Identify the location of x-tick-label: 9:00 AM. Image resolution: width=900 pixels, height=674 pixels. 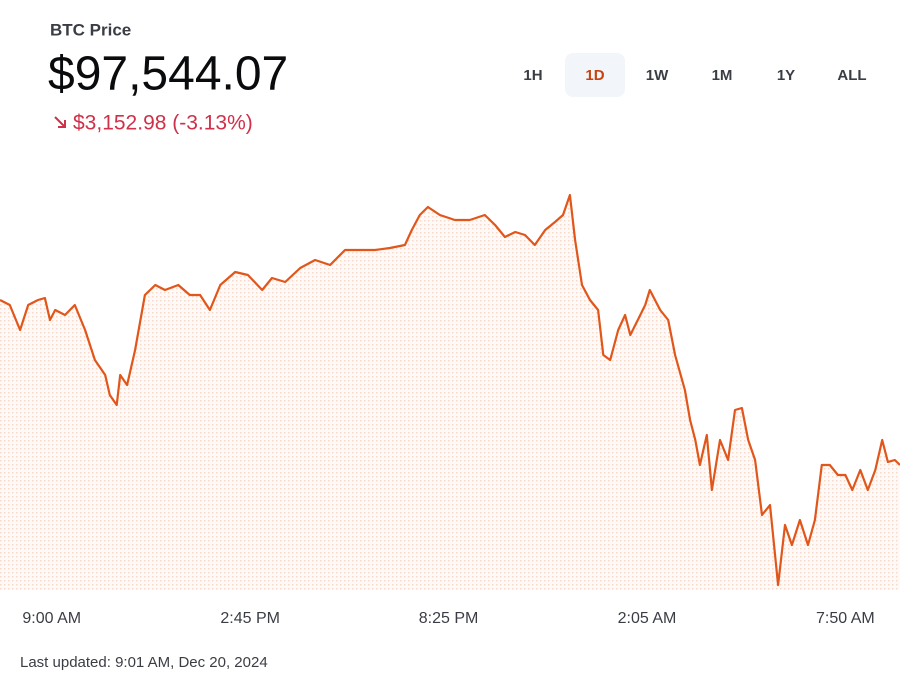
(51, 618).